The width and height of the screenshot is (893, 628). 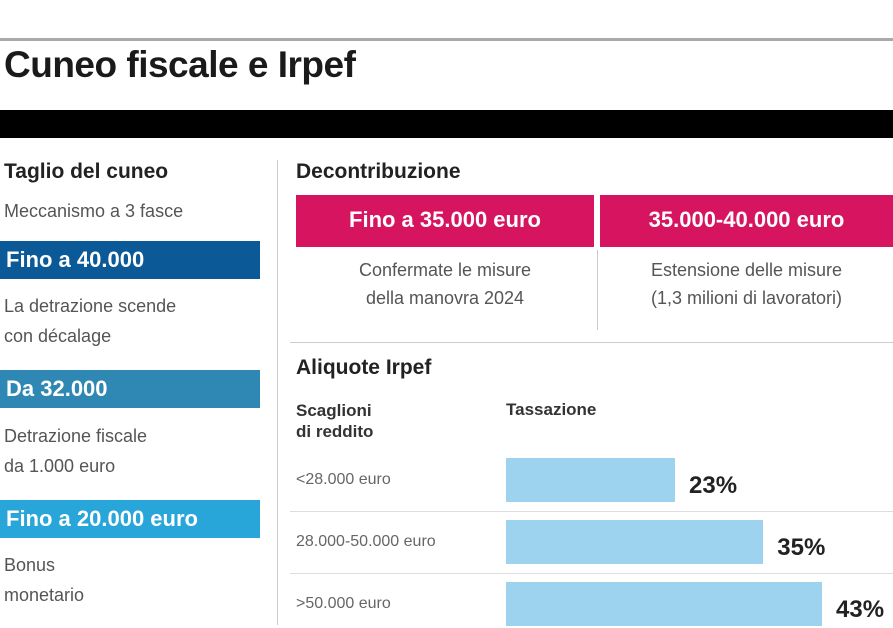 I want to click on cuneo-subheading: Meccanismo a 3 fasce, so click(x=94, y=211).